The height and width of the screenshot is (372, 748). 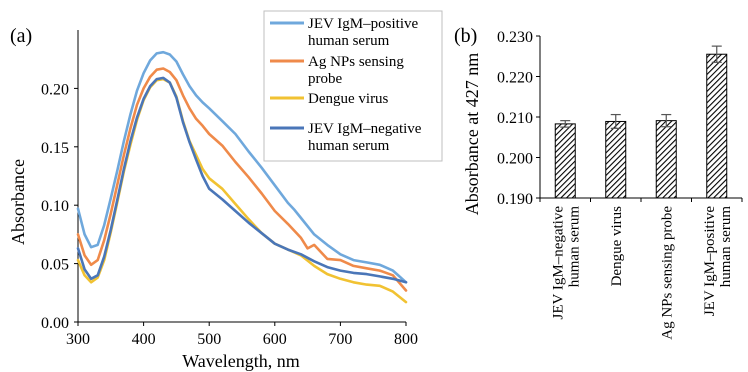 I want to click on category-label-jev-igm-positive-human-serum: JEV IgM–positivehuman serum, so click(x=718, y=261).